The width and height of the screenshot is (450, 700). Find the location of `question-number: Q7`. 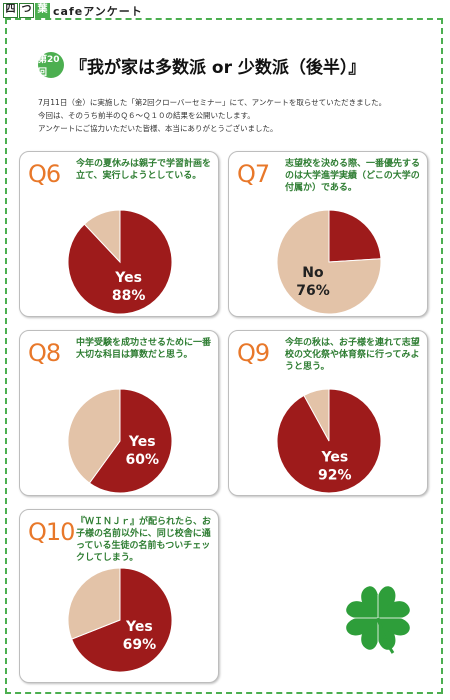

question-number: Q7 is located at coordinates (253, 174).